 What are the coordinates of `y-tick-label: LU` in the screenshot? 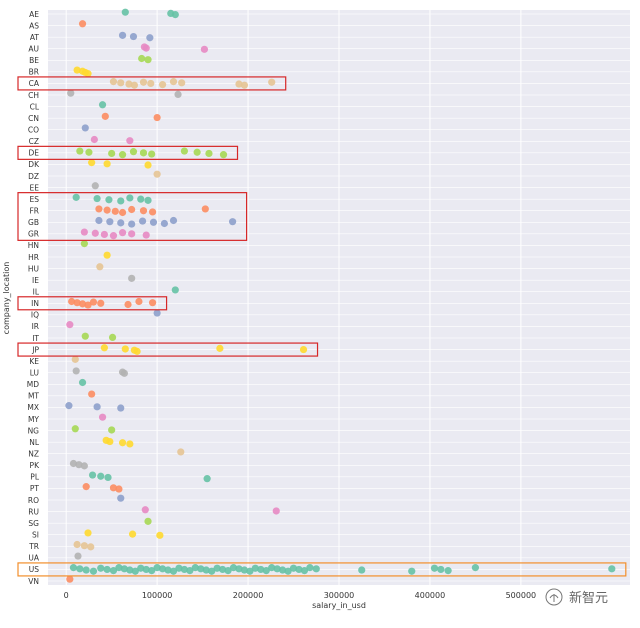 It's located at (34, 373).